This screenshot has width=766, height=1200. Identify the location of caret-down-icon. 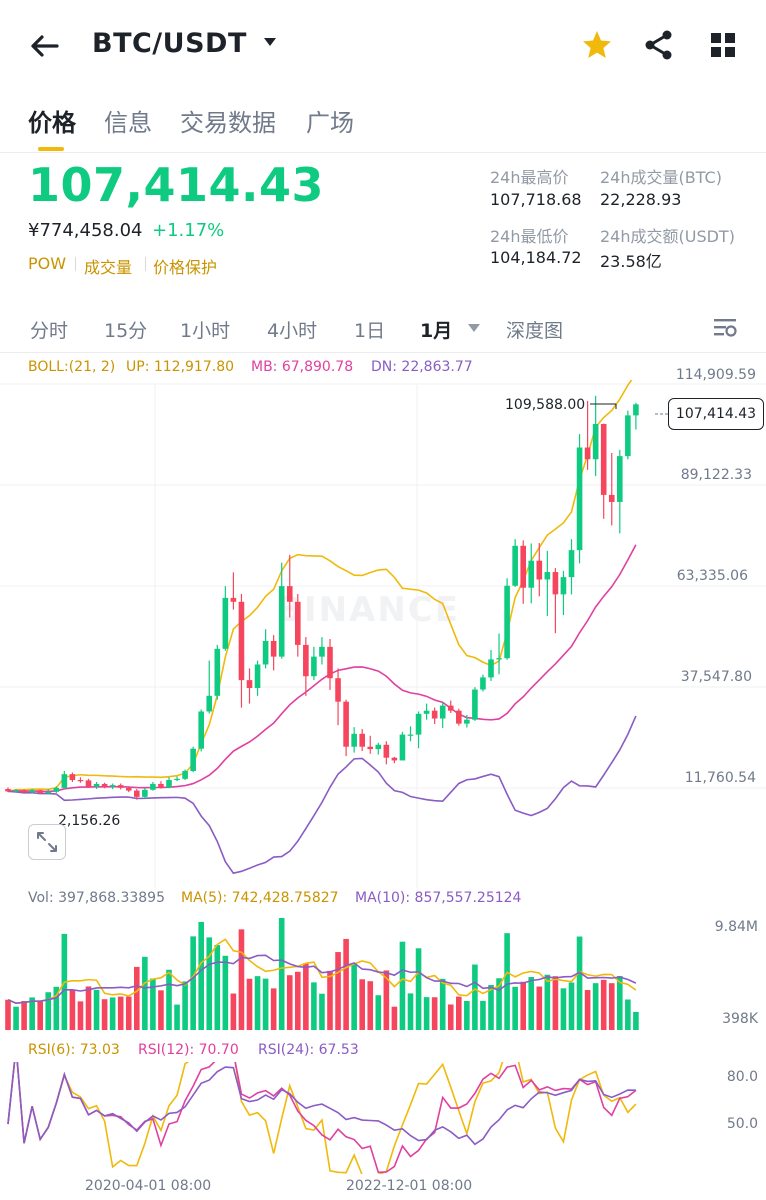
(270, 42).